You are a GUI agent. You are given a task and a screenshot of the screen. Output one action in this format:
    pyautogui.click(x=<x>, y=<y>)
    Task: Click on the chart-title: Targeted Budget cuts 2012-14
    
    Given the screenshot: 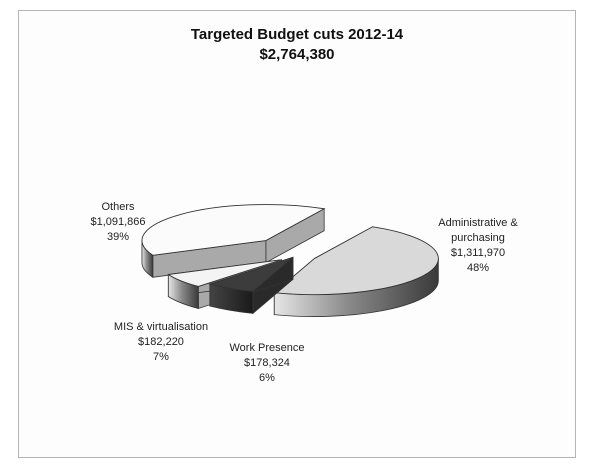 What is the action you would take?
    pyautogui.click(x=297, y=34)
    